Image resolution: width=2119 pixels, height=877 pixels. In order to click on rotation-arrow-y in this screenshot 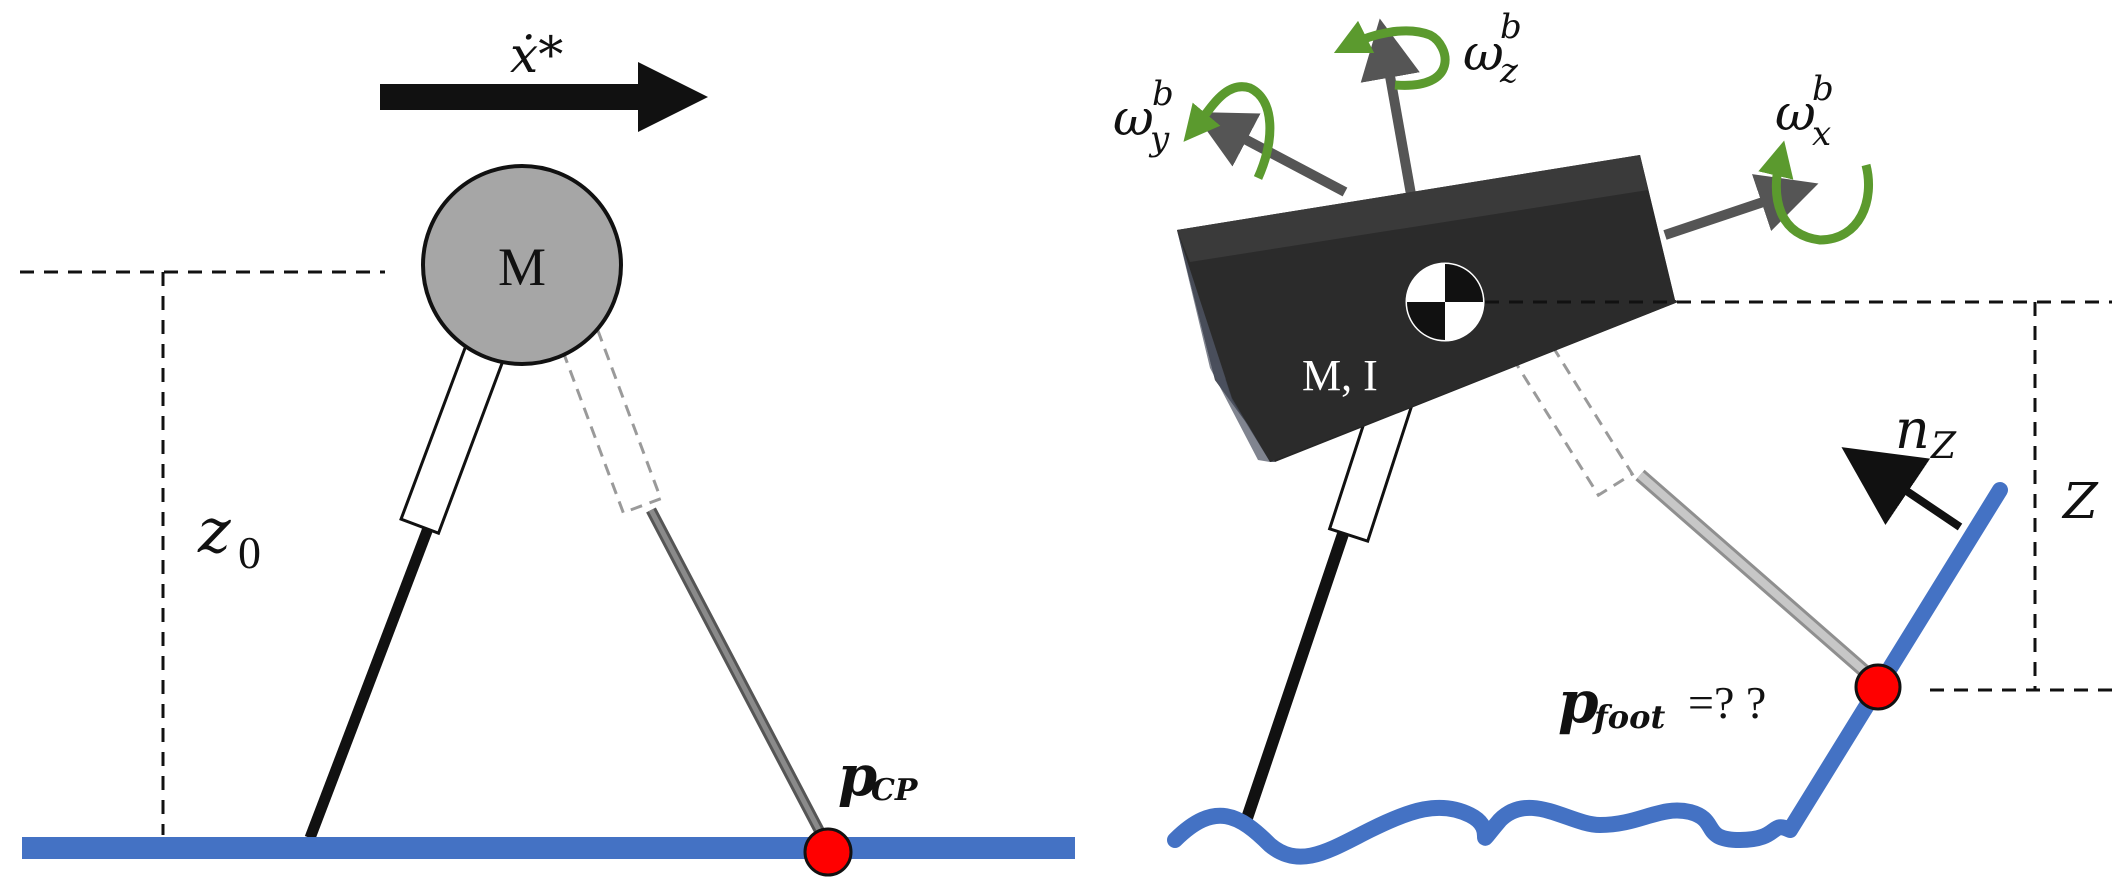, I will do `click(1229, 131)`.